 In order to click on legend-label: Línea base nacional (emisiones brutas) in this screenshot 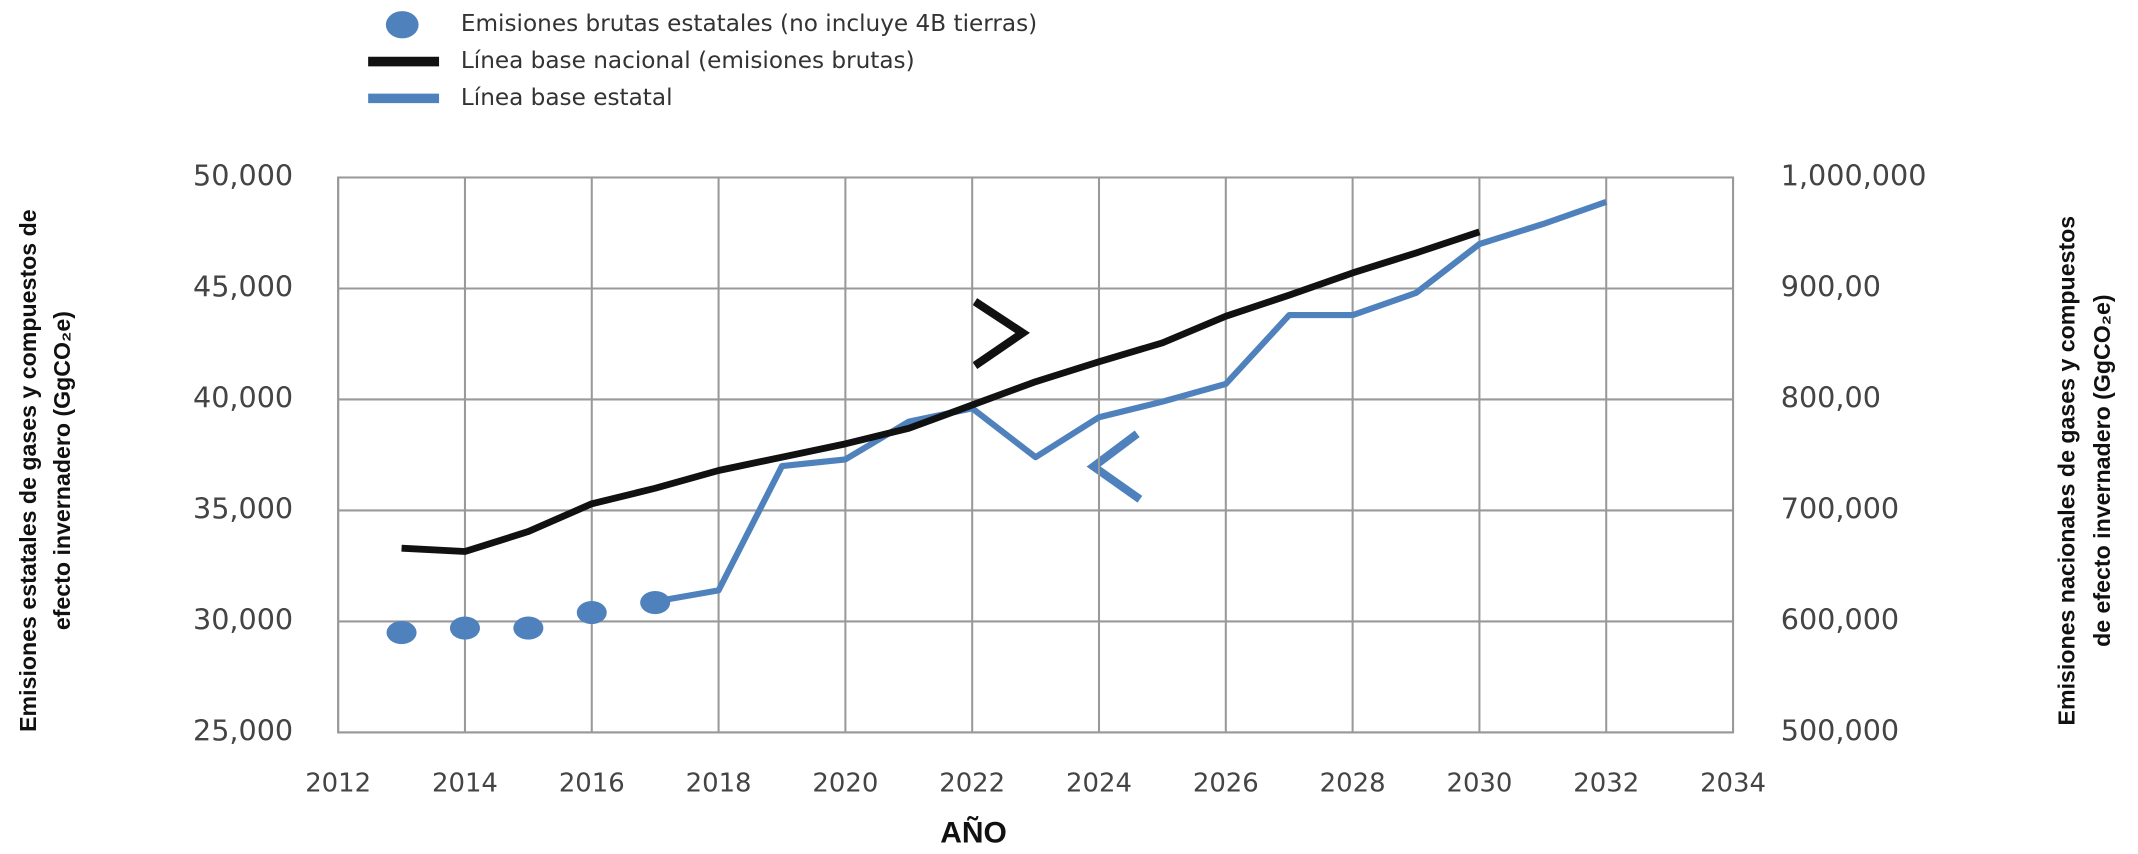, I will do `click(688, 60)`.